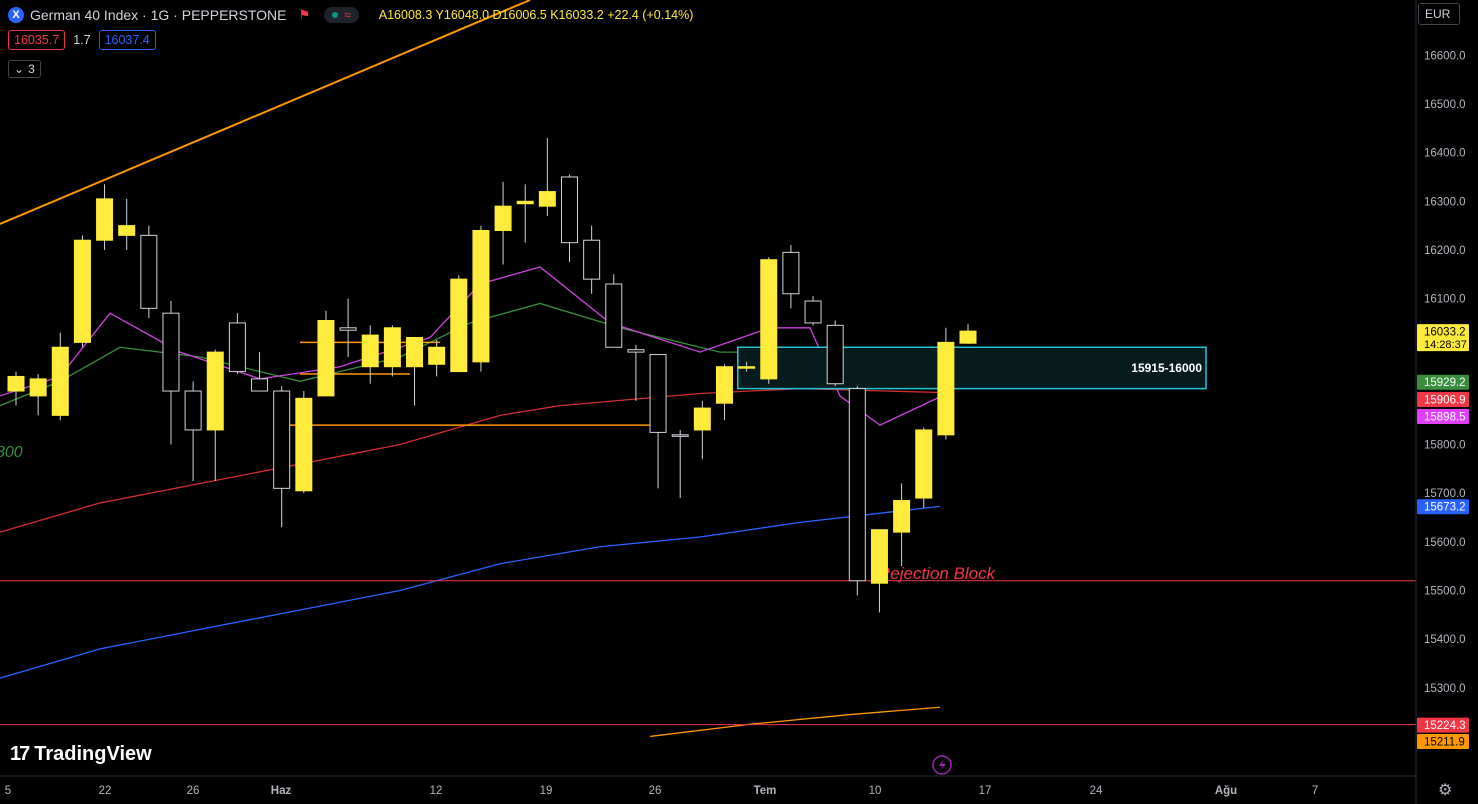  Describe the element at coordinates (1445, 300) in the screenshot. I see `price-tick-label: 16100.0` at that location.